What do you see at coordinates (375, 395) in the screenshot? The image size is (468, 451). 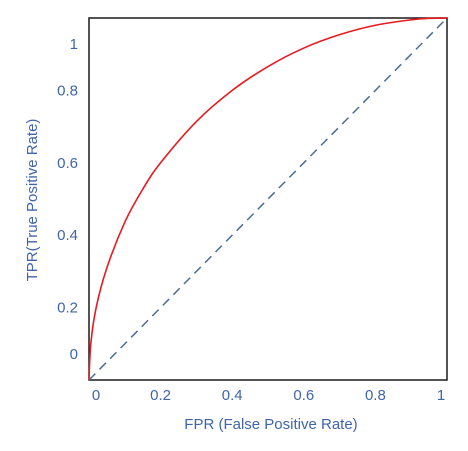 I see `x-tick-label: 0.8` at bounding box center [375, 395].